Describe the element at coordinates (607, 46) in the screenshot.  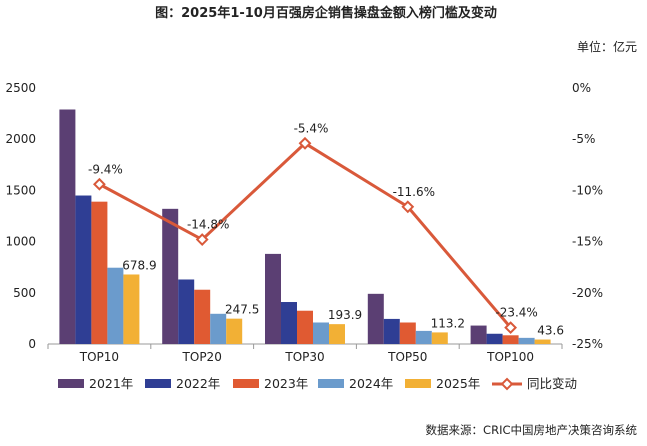
I see `unit-label: 单位：亿元` at that location.